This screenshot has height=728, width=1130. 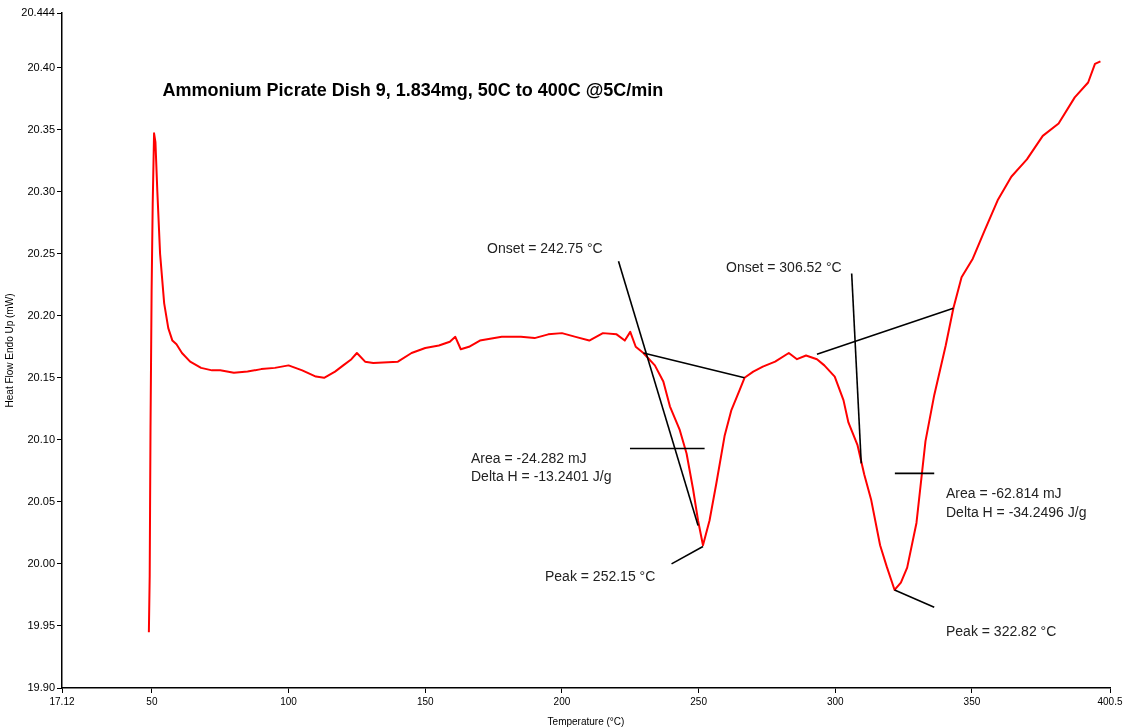 What do you see at coordinates (289, 701) in the screenshot?
I see `x-tick-label: 100` at bounding box center [289, 701].